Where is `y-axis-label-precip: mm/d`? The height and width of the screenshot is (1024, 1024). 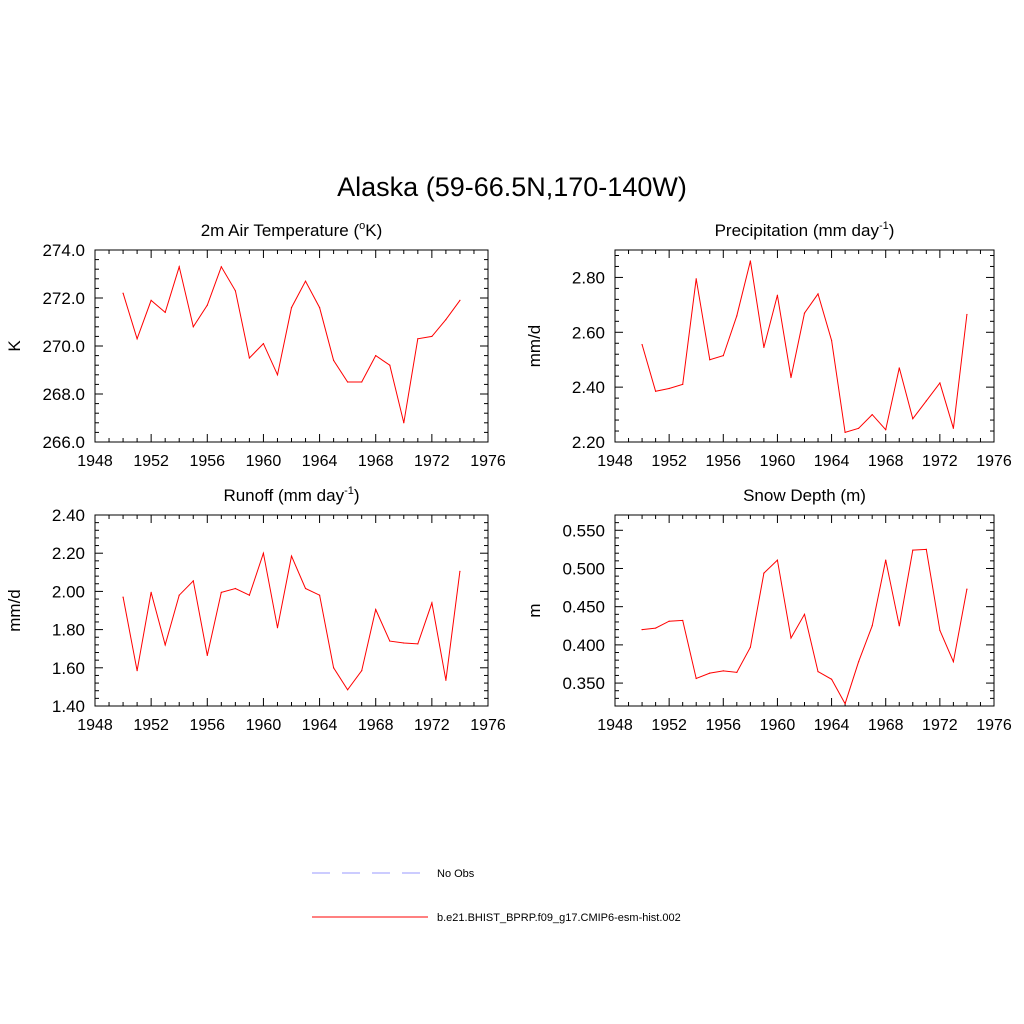 y-axis-label-precip: mm/d is located at coordinates (534, 346).